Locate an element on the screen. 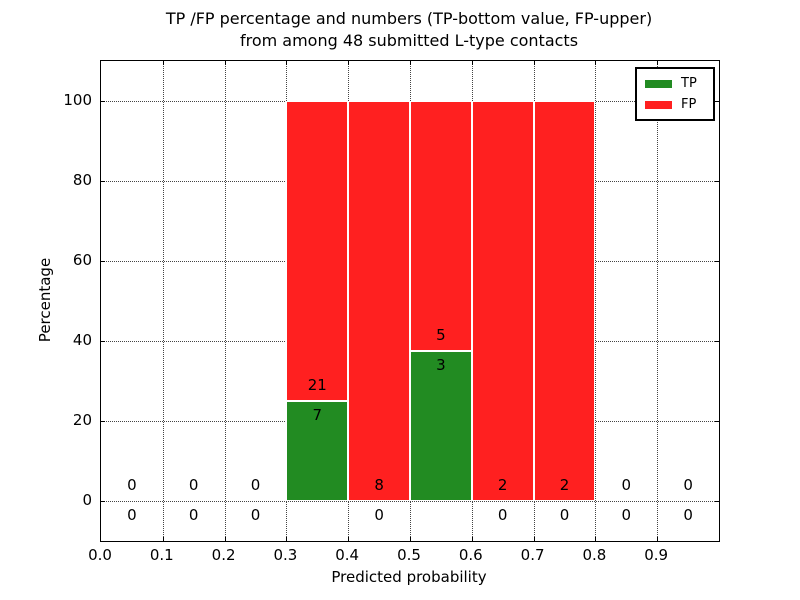 Image resolution: width=800 pixels, height=600 pixels. tp-count-0.1: 0 is located at coordinates (193, 515).